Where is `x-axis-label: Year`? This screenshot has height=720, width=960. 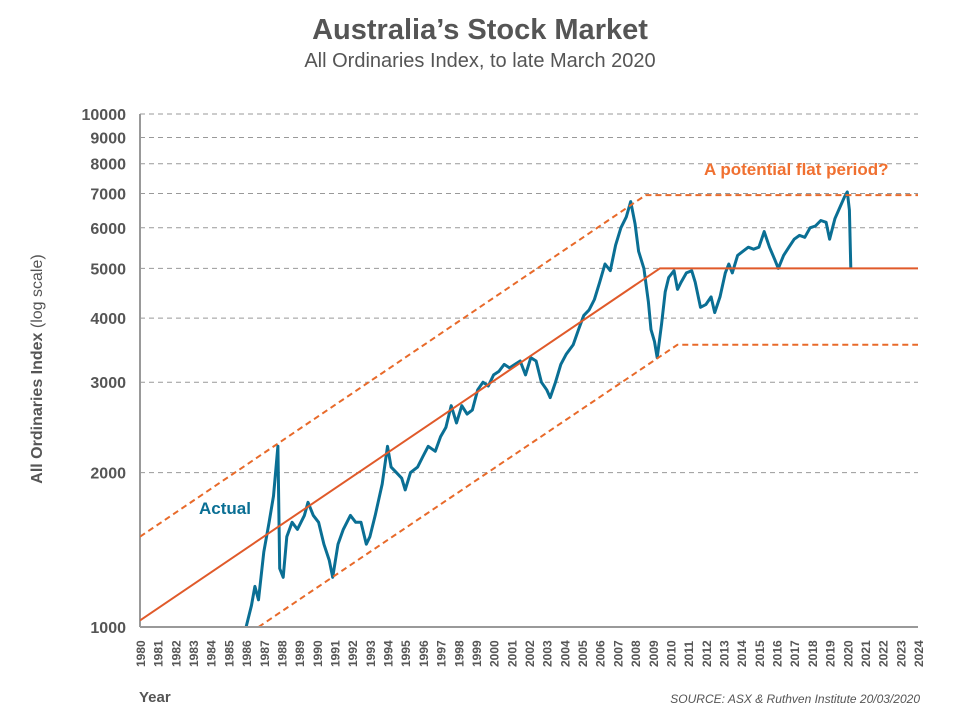 x-axis-label: Year is located at coordinates (155, 697).